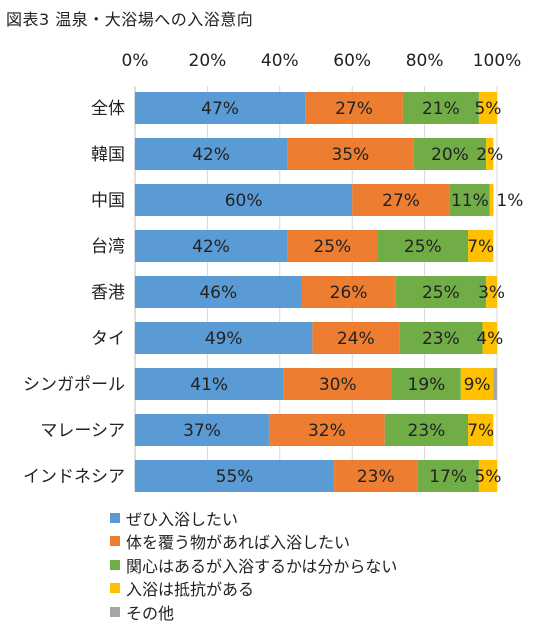 This screenshot has width=540, height=628. I want to click on data-label: 46%, so click(218, 293).